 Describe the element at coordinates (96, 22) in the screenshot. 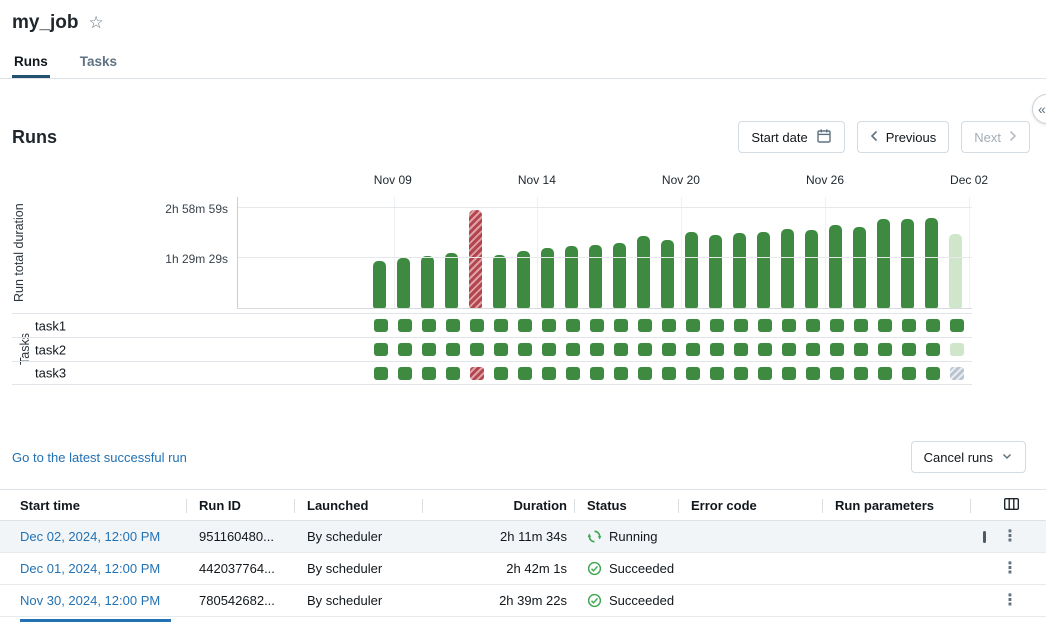

I see `favorite-star-icon: ☆` at that location.